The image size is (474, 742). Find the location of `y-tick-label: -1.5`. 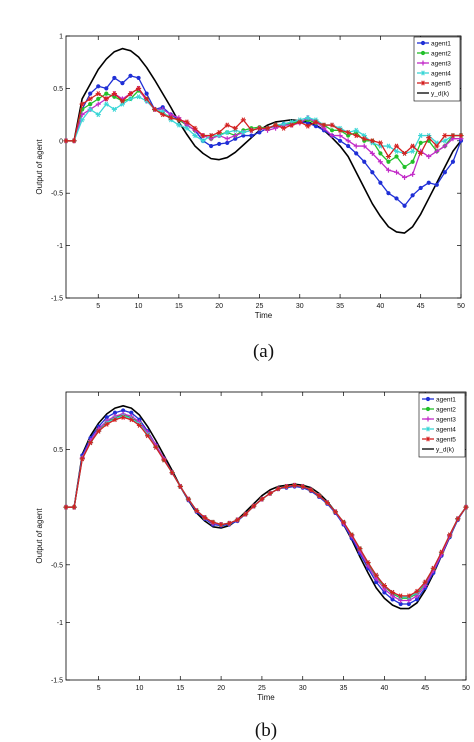

y-tick-label: -1.5 is located at coordinates (57, 299).